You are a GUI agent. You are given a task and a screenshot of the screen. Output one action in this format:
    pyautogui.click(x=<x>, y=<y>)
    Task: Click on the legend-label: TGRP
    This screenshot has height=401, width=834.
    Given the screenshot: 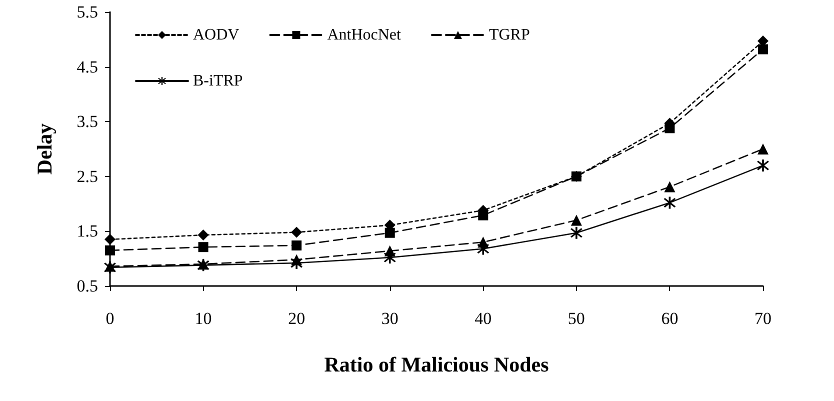 What is the action you would take?
    pyautogui.click(x=509, y=35)
    